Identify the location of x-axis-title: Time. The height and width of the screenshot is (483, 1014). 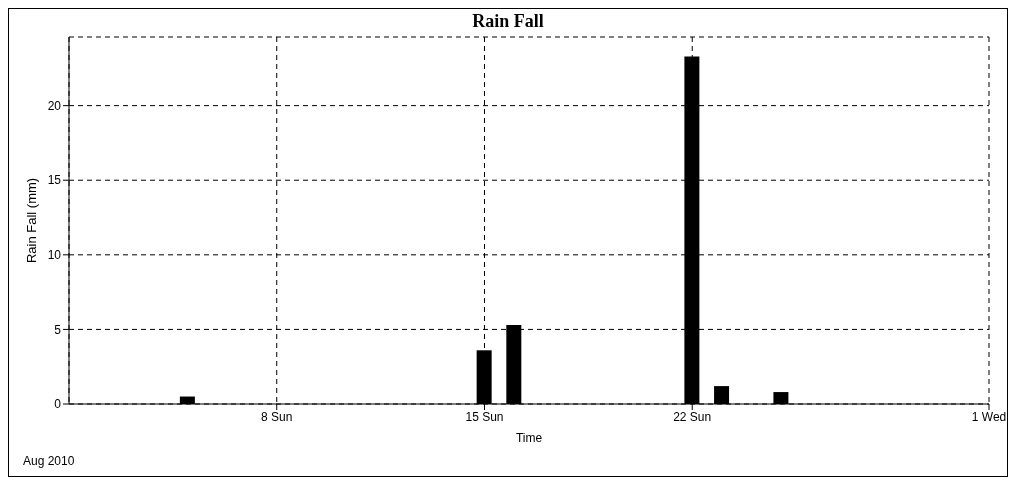
(529, 438).